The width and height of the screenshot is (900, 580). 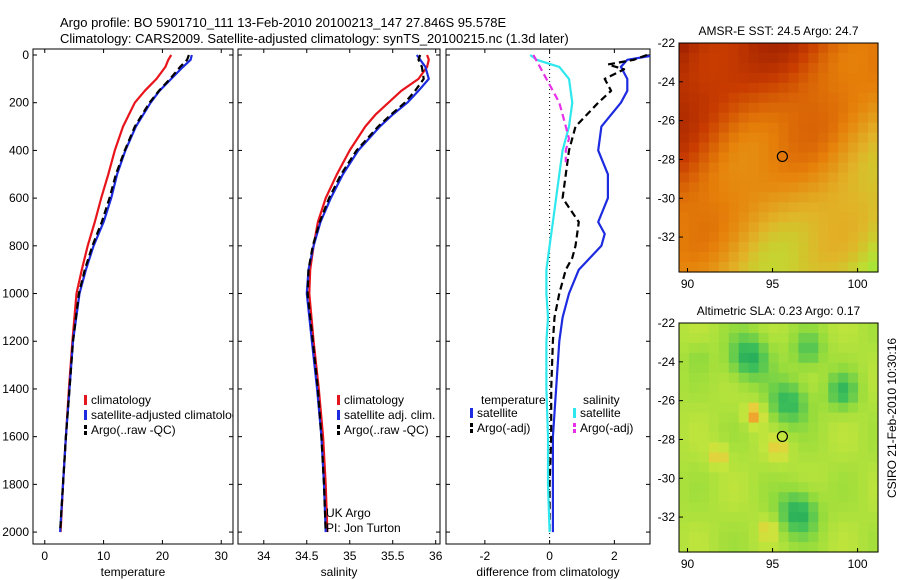 I want to click on series-line-salinity-argo-adj-, so click(x=551, y=108).